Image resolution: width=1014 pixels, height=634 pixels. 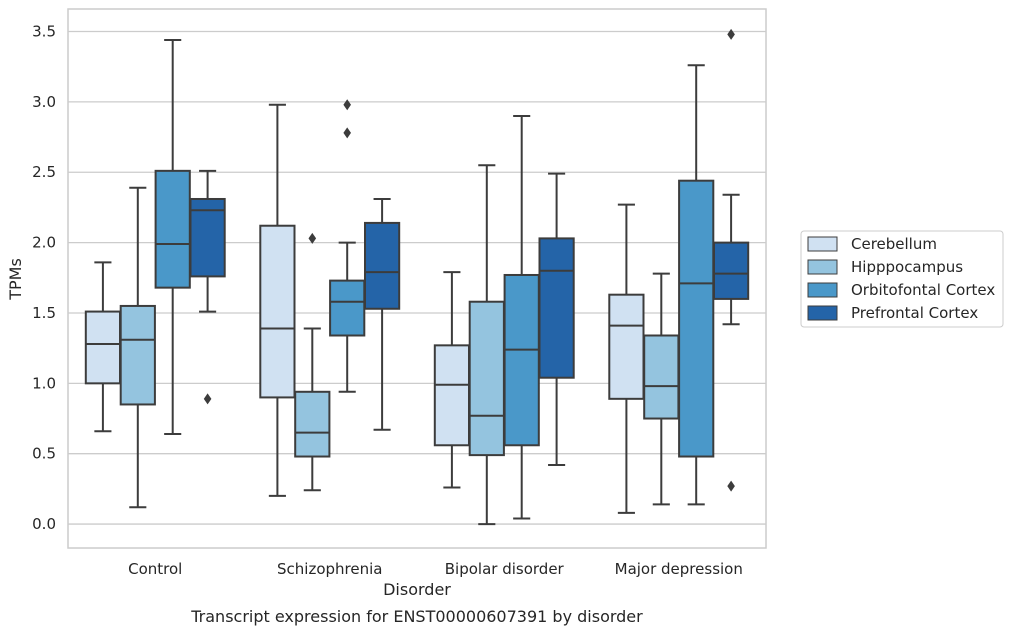 I want to click on y-axis-label: TPMs, so click(x=15, y=279).